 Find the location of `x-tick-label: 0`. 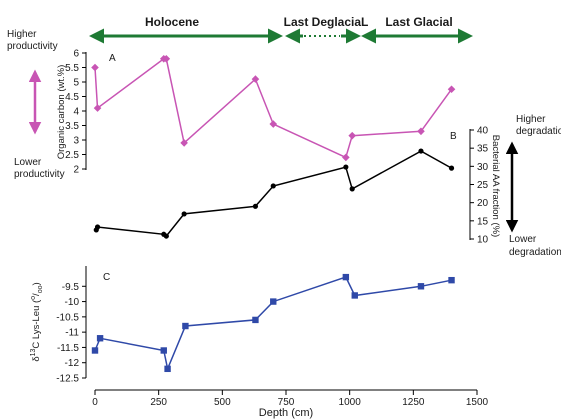

x-tick-label: 0 is located at coordinates (95, 402).